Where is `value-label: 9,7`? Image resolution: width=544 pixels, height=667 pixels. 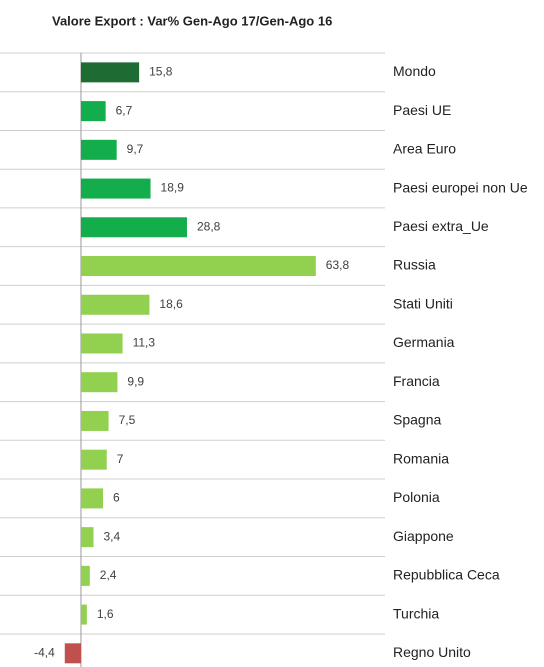
value-label: 9,7 is located at coordinates (135, 149).